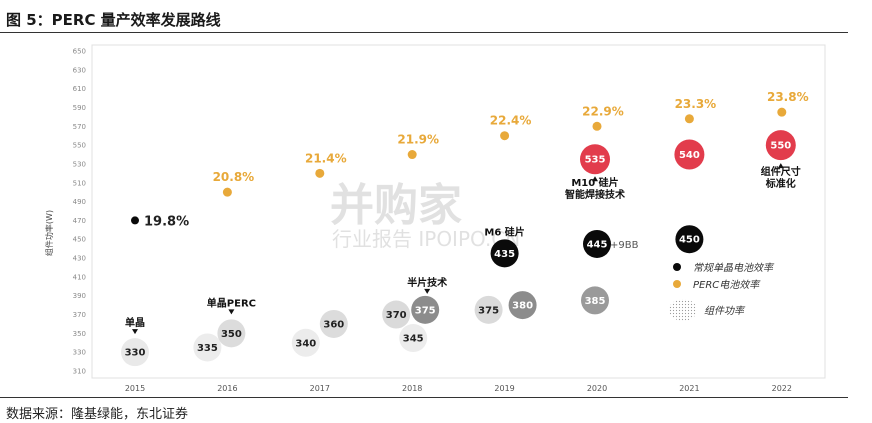  I want to click on module-power-label: 380, so click(522, 306).